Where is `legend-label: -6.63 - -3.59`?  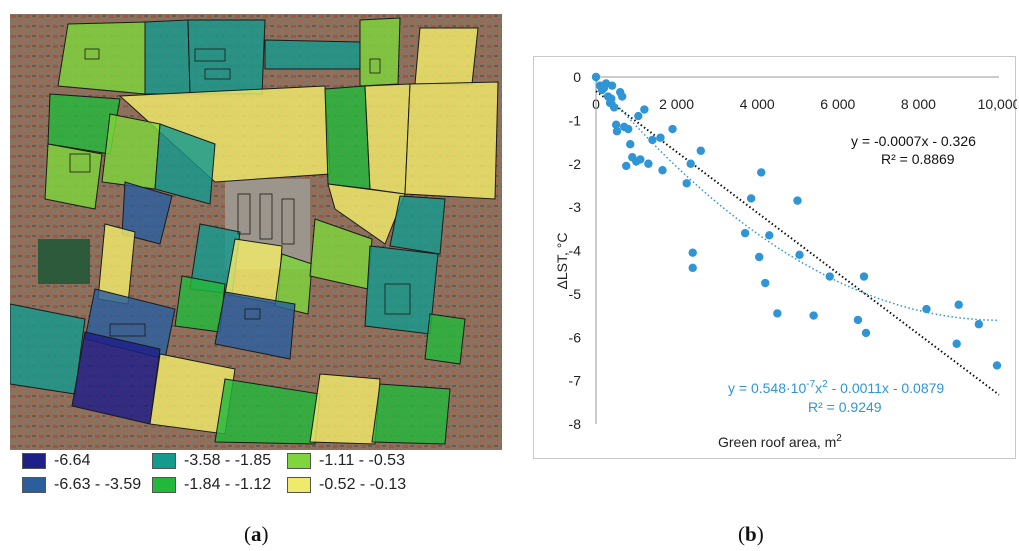 legend-label: -6.63 - -3.59 is located at coordinates (98, 484).